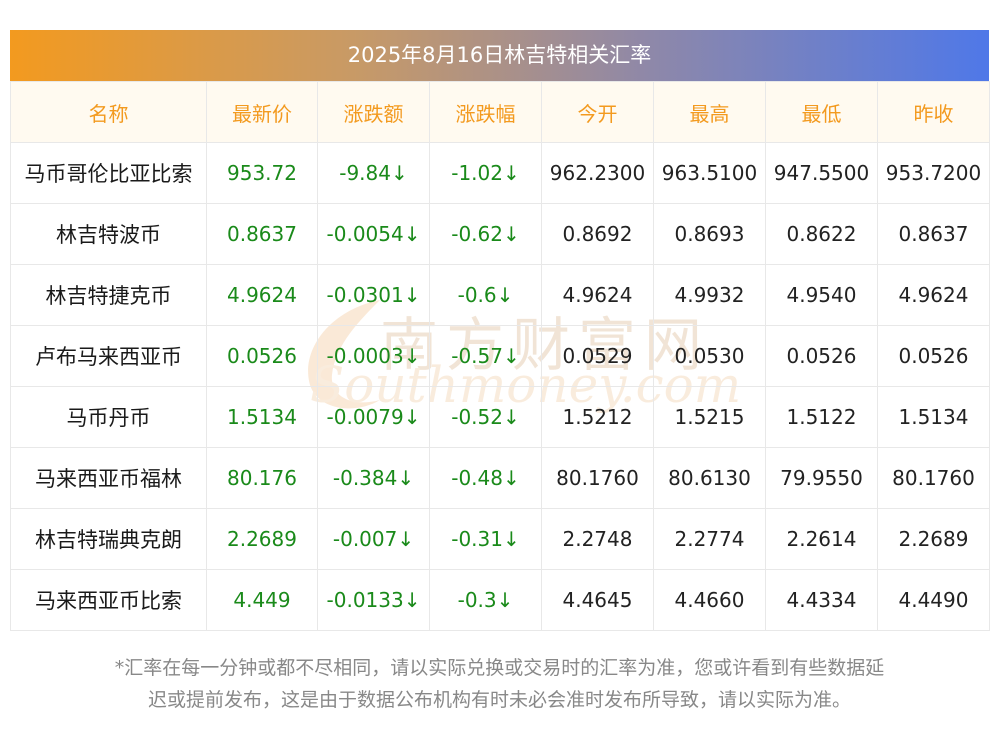  I want to click on header-change: 涨跌额, so click(373, 112).